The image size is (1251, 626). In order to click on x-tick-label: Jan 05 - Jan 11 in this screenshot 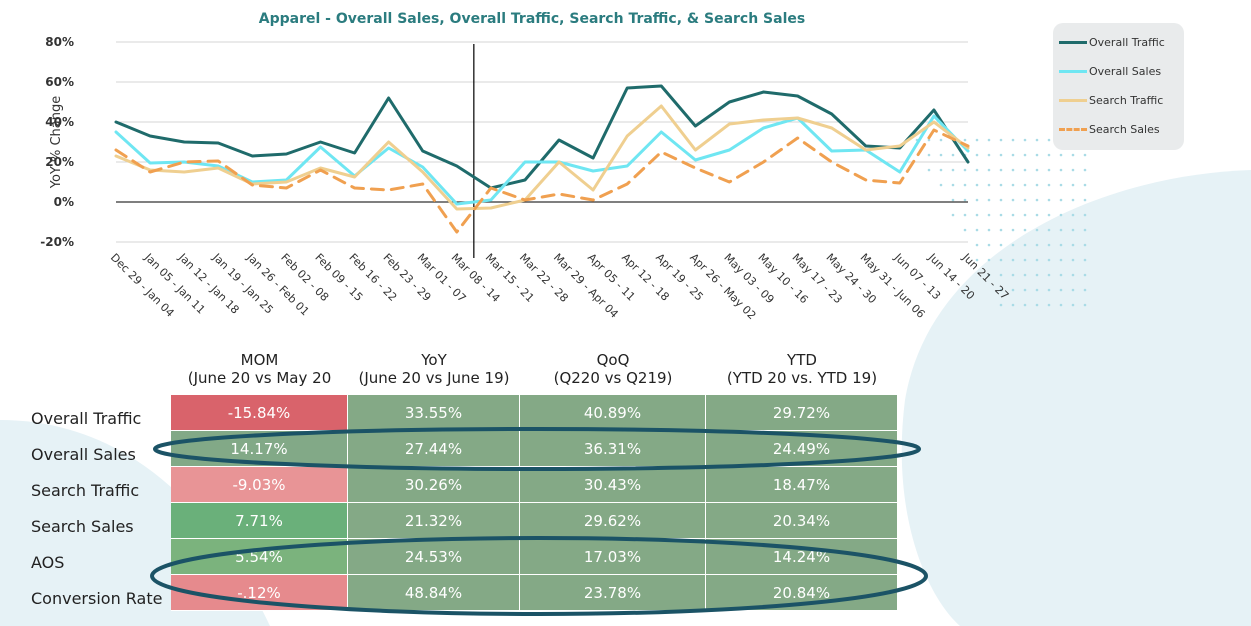, I will do `click(174, 283)`.